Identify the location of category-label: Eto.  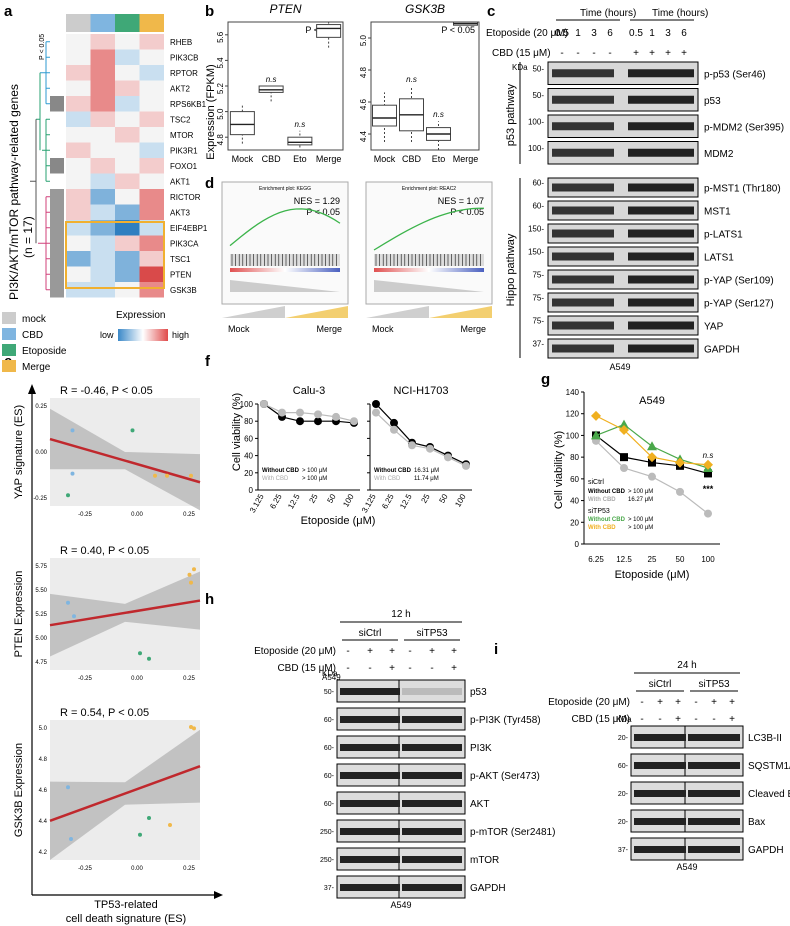
(439, 159).